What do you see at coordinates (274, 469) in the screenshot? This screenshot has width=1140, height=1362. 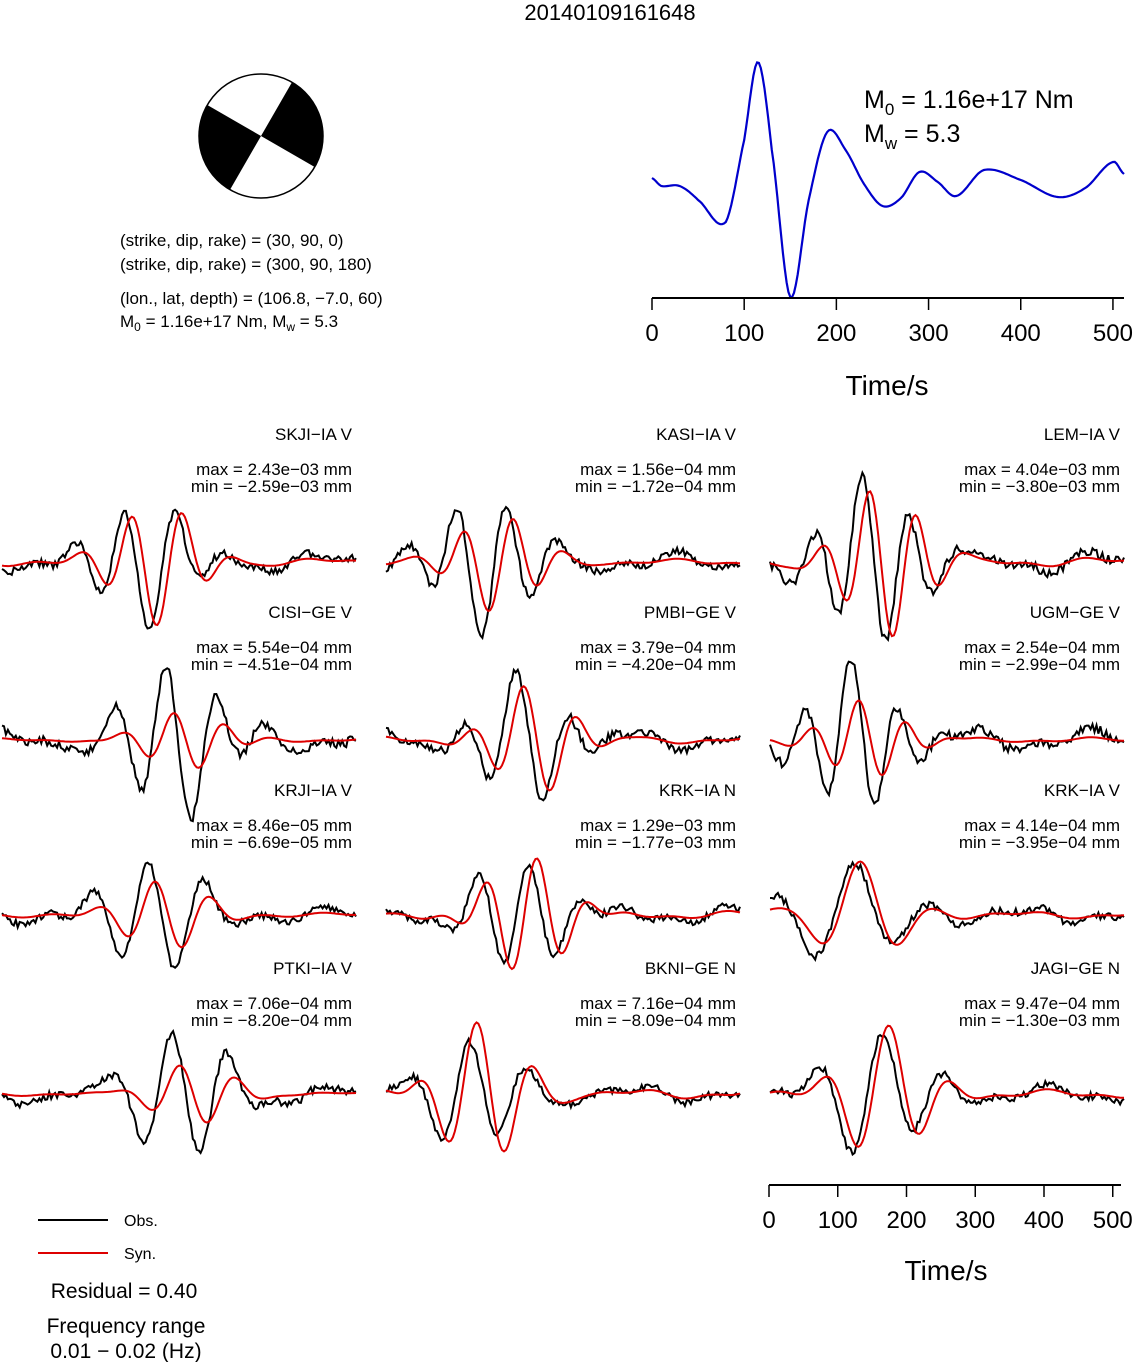 I see `station-max-amplitude: max = 2.43e−03 mm` at bounding box center [274, 469].